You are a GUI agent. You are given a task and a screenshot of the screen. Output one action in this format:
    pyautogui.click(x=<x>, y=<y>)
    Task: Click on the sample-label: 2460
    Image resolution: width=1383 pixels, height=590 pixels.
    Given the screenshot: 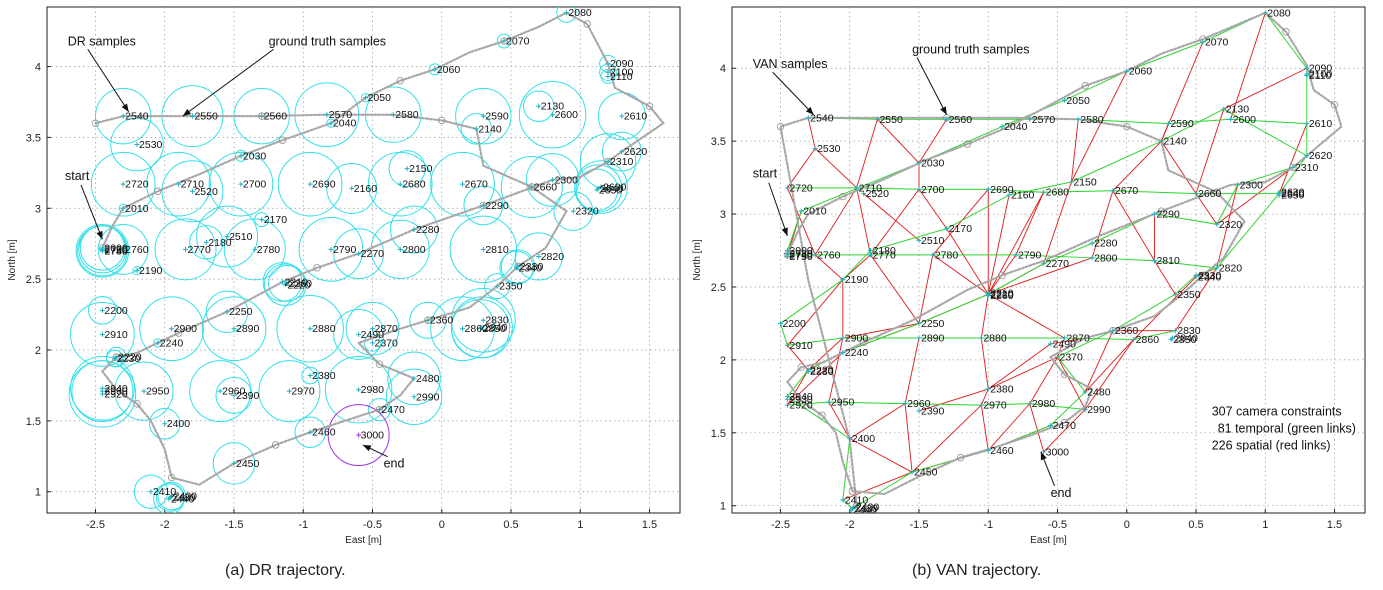 What is the action you would take?
    pyautogui.click(x=1002, y=451)
    